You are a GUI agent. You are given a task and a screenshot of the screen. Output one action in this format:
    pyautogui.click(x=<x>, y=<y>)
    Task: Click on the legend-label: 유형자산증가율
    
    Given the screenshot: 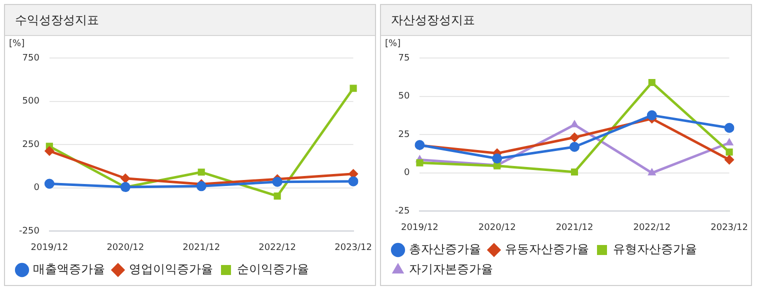 What is the action you would take?
    pyautogui.click(x=655, y=249)
    